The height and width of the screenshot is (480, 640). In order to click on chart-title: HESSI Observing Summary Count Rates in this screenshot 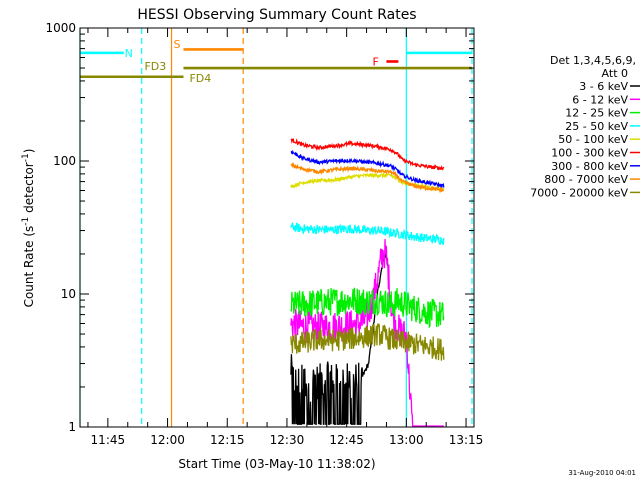, I will do `click(276, 15)`.